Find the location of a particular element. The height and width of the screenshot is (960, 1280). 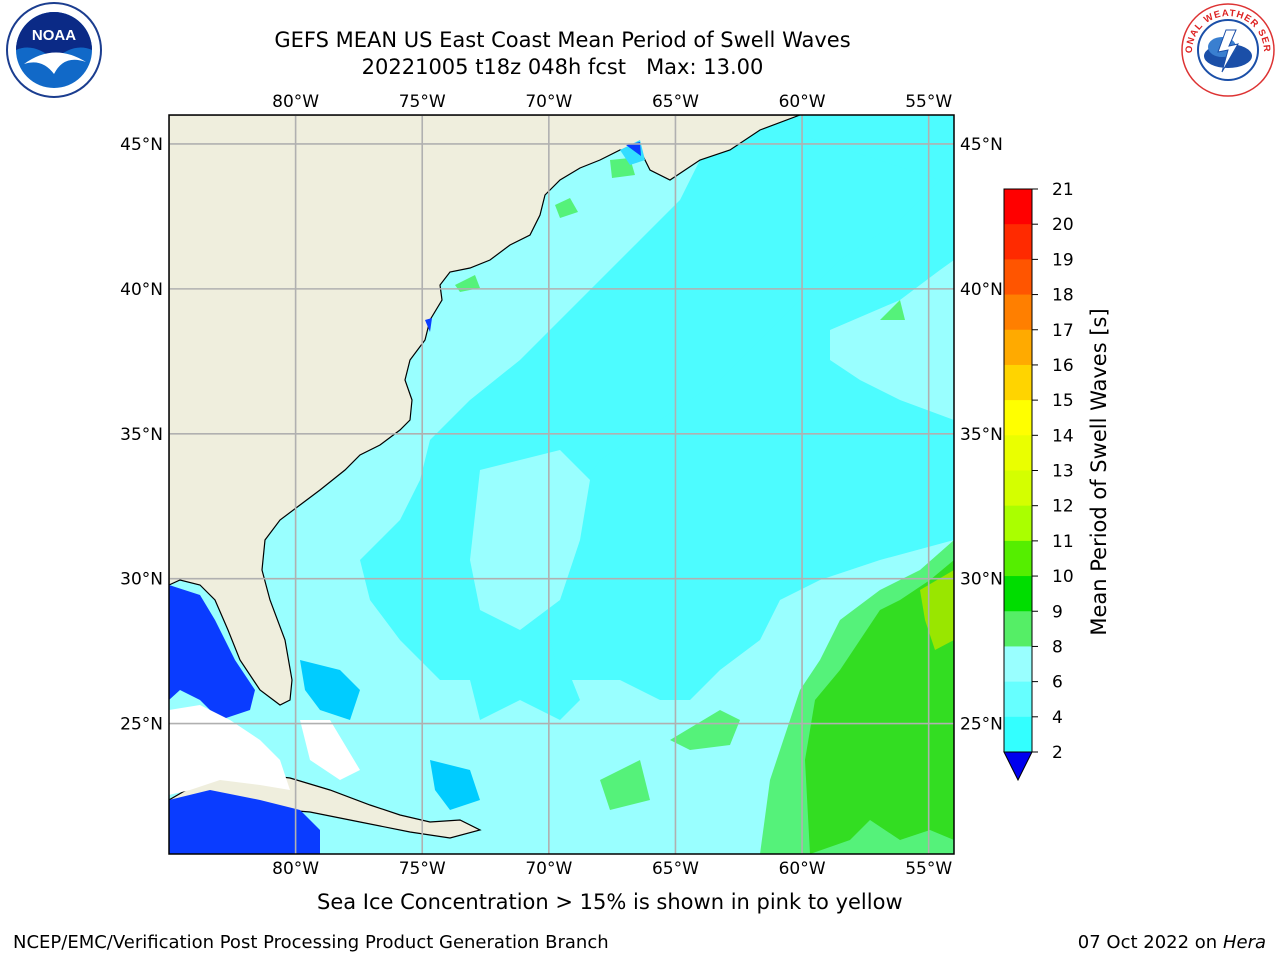

lat-tick-label-right: 35°N is located at coordinates (981, 435).